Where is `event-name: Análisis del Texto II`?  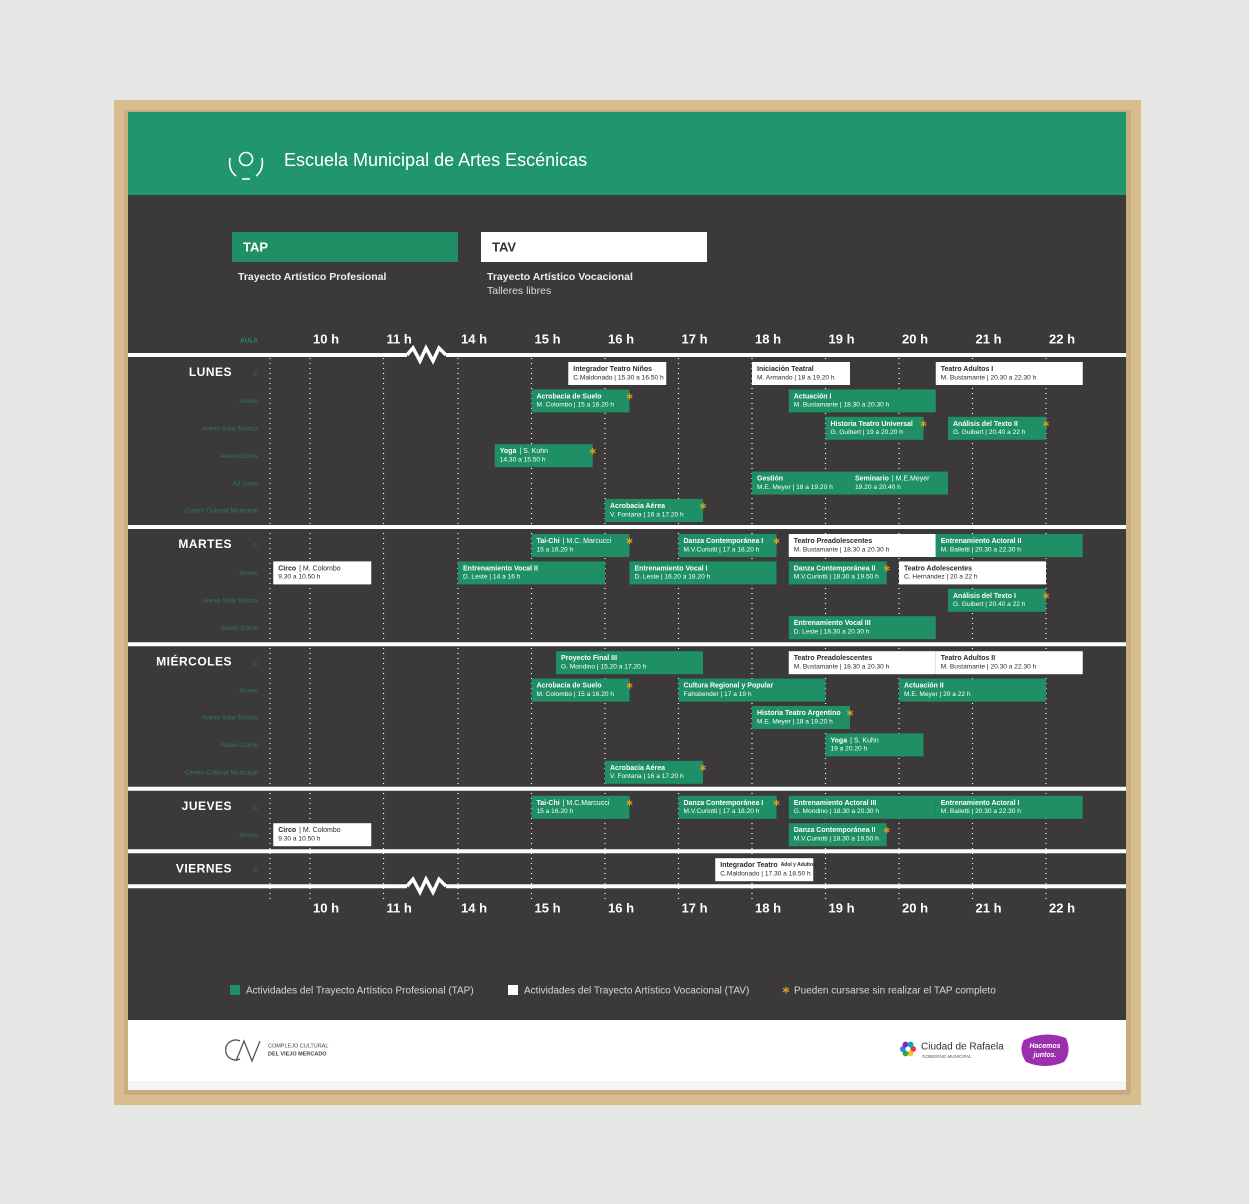
event-name: Análisis del Texto II is located at coordinates (985, 424).